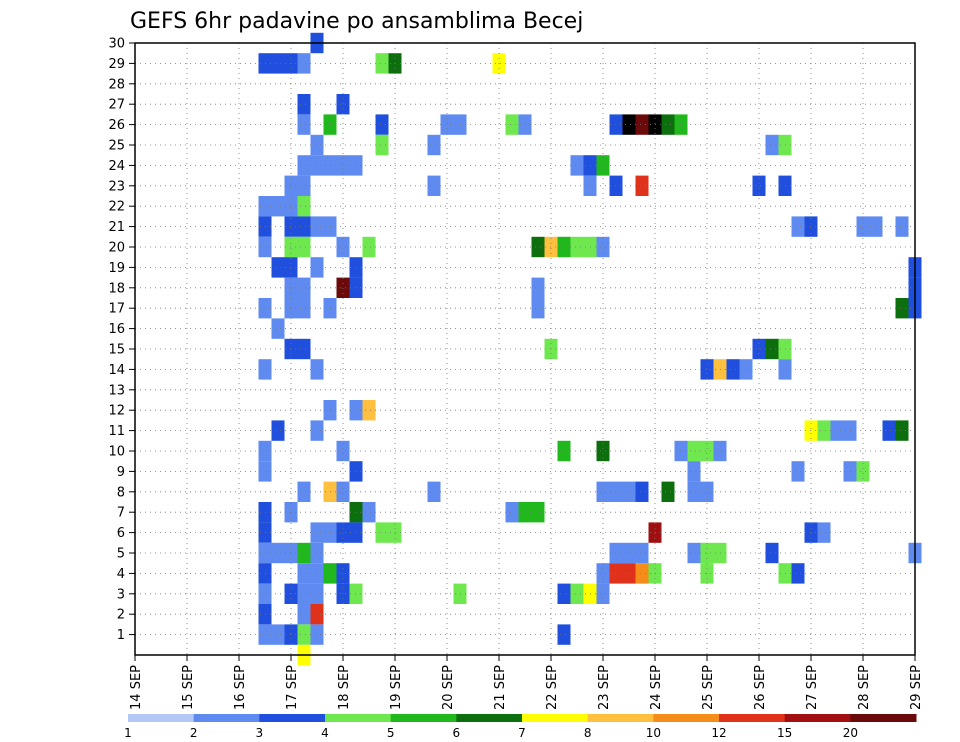 This screenshot has width=960, height=742. Describe the element at coordinates (396, 687) in the screenshot. I see `x-tick-label: 19 SEP` at that location.